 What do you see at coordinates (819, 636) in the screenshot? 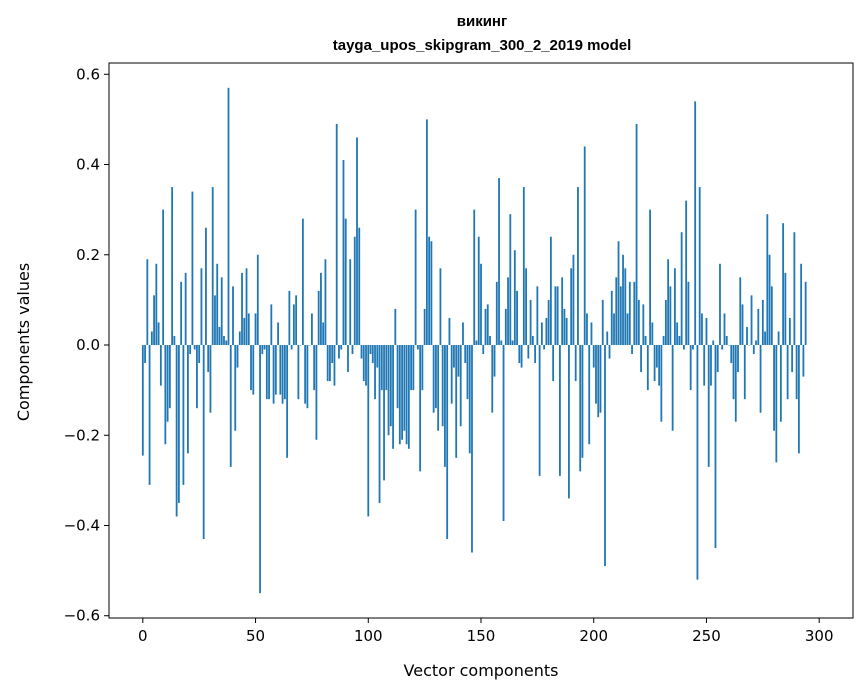
I see `x-tick-label: 300` at bounding box center [819, 636].